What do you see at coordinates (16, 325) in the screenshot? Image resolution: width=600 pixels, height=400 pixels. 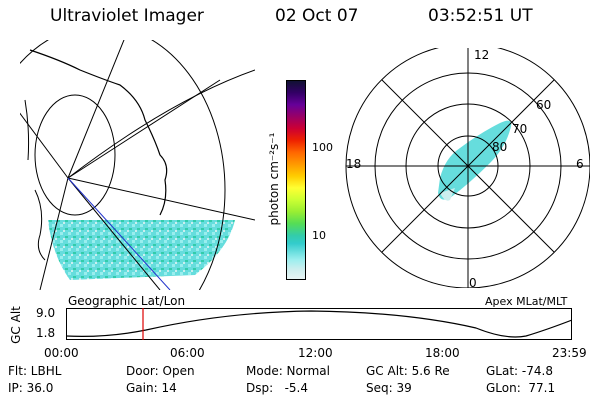 I see `orbit-ylabel: GC Alt` at bounding box center [16, 325].